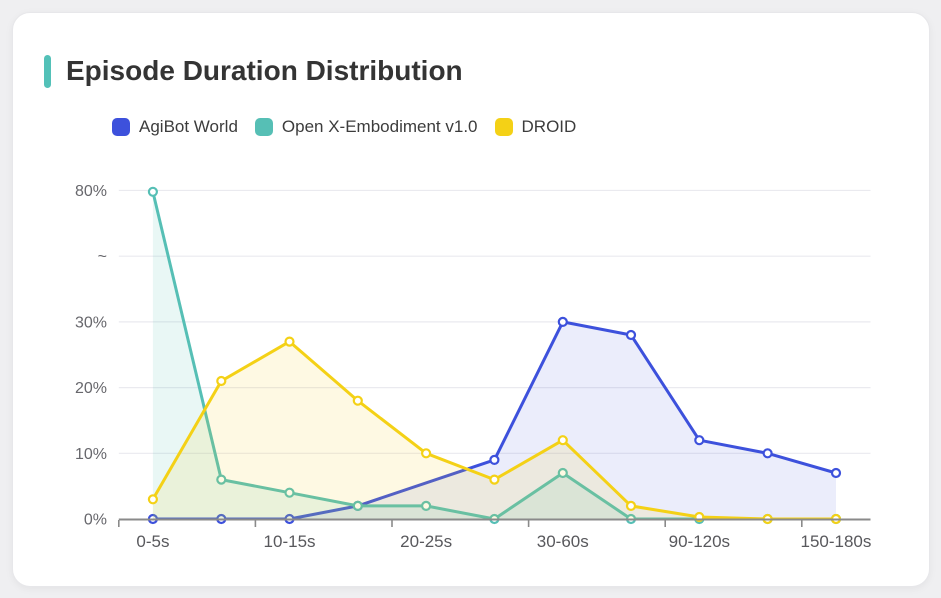 The image size is (941, 598). What do you see at coordinates (152, 541) in the screenshot?
I see `x-tick-label: 0-5s` at bounding box center [152, 541].